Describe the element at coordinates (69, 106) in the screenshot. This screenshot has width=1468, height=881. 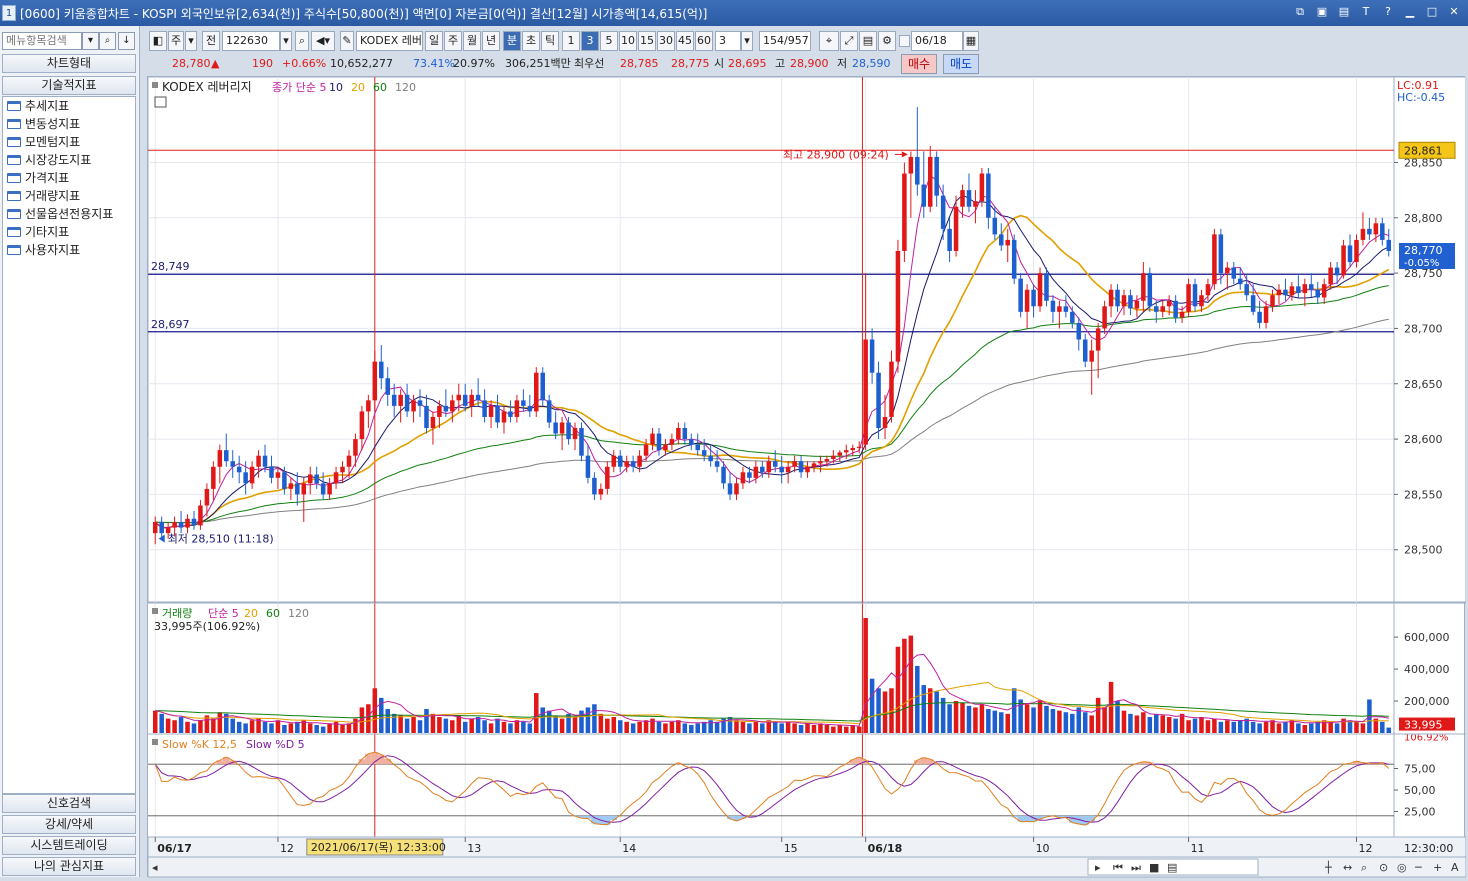
I see `tree-item-trend: 추세지표` at that location.